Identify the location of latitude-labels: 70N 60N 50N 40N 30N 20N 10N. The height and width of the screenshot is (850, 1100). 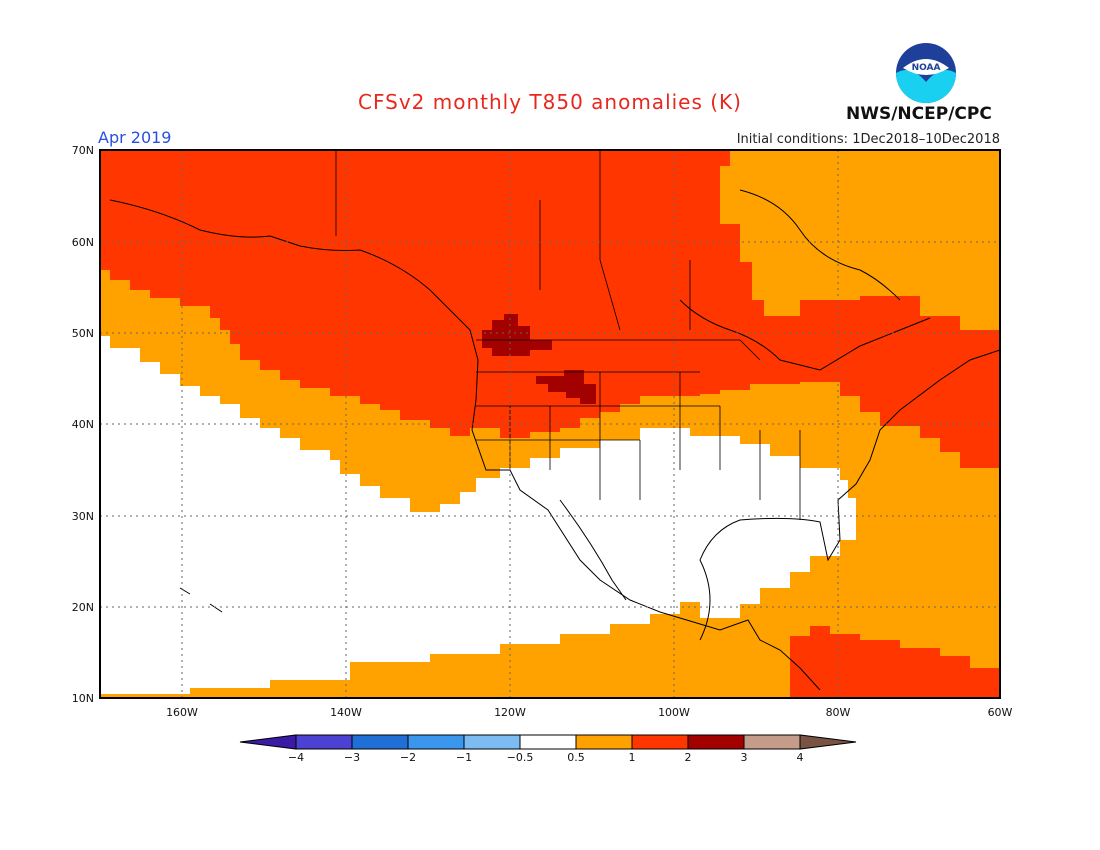
(83, 424).